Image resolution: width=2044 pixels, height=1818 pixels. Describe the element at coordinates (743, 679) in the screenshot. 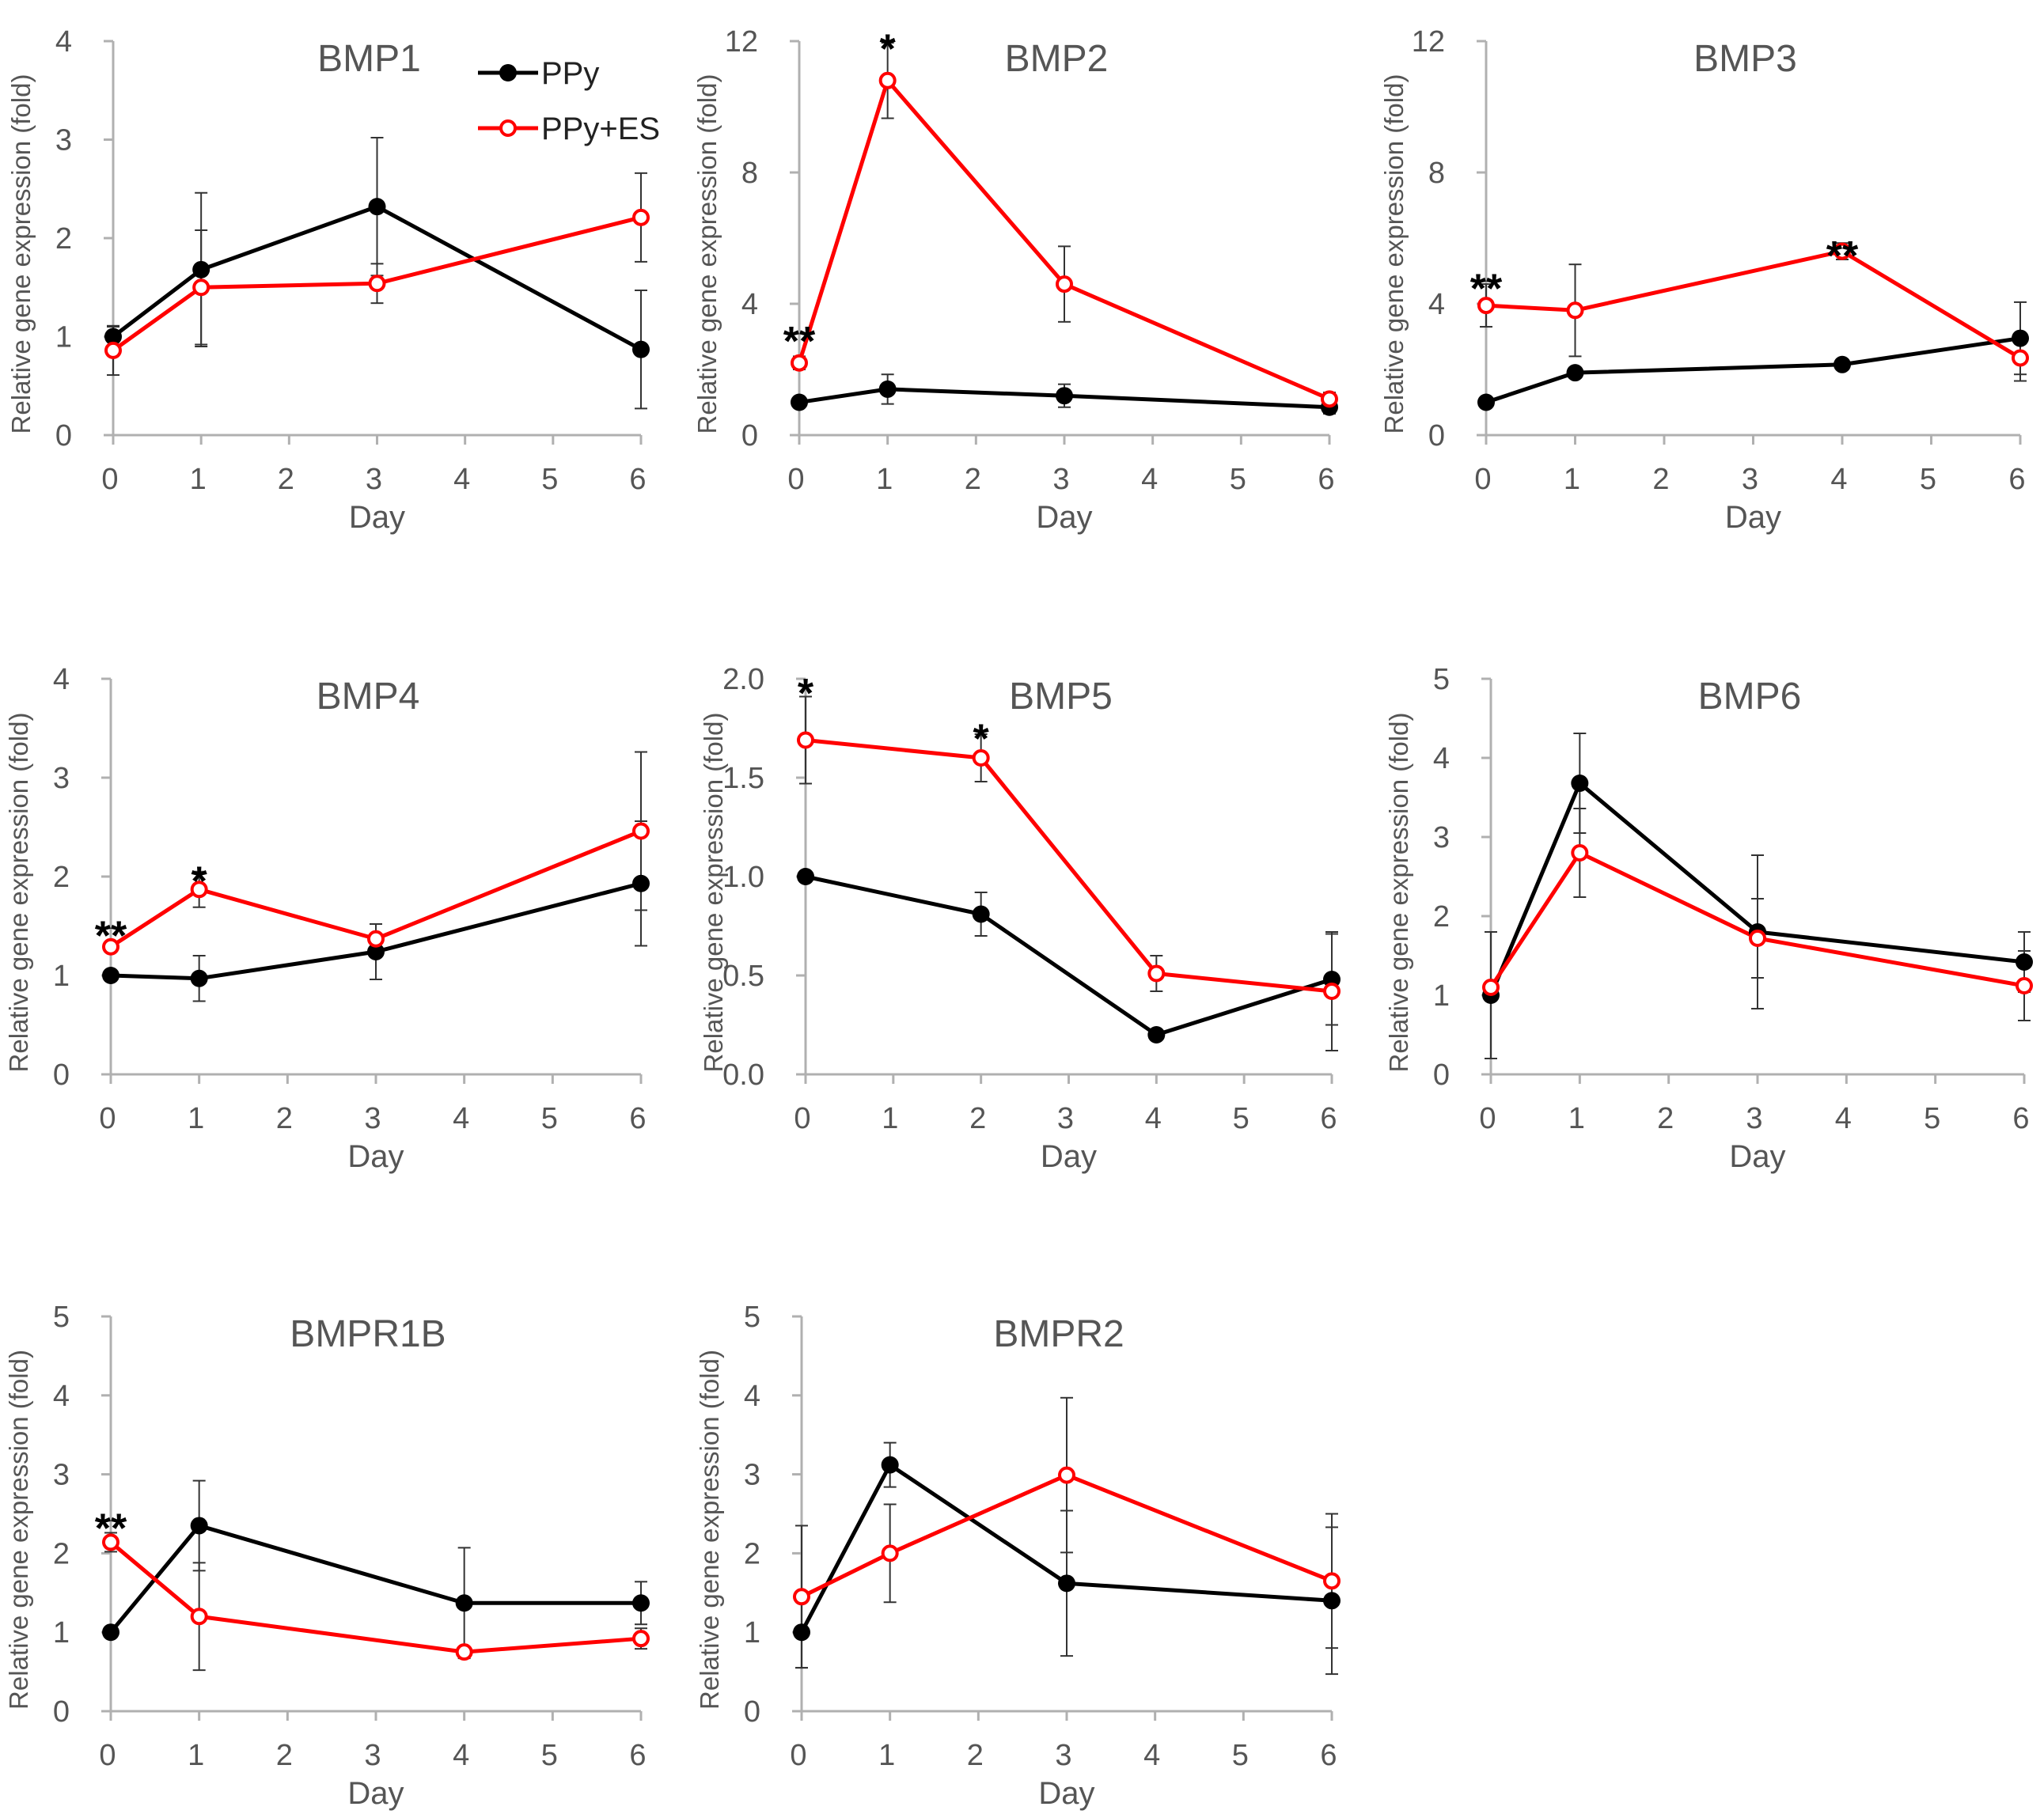

I see `y-tick-label: 2.0` at that location.